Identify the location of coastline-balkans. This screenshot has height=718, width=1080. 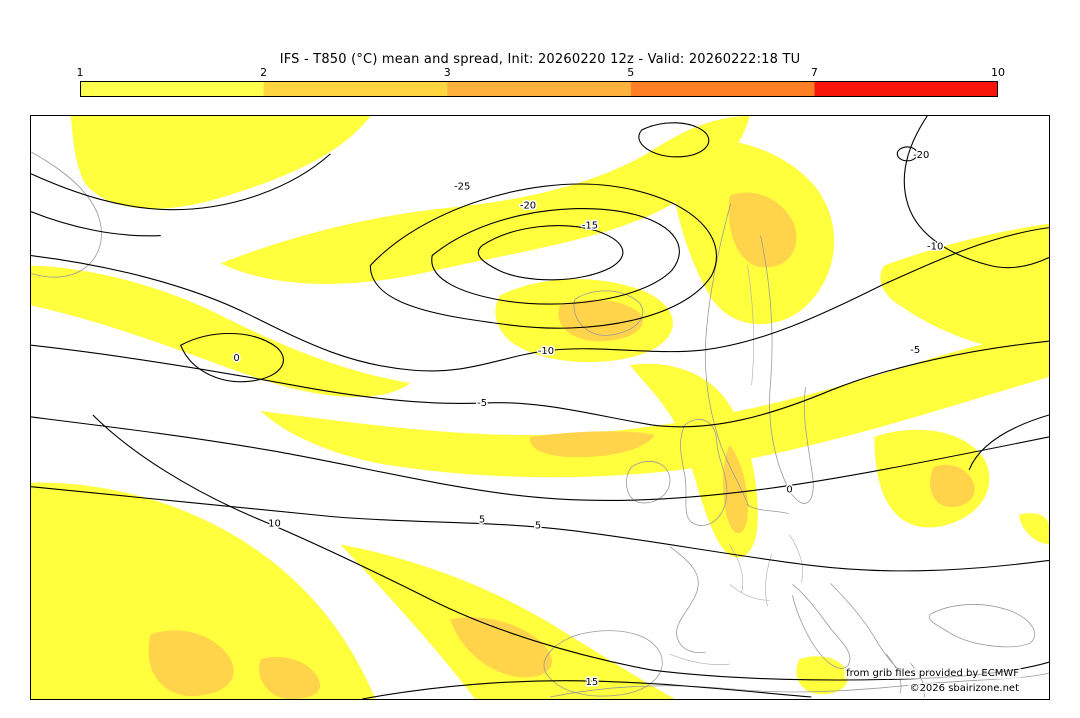
(867, 629).